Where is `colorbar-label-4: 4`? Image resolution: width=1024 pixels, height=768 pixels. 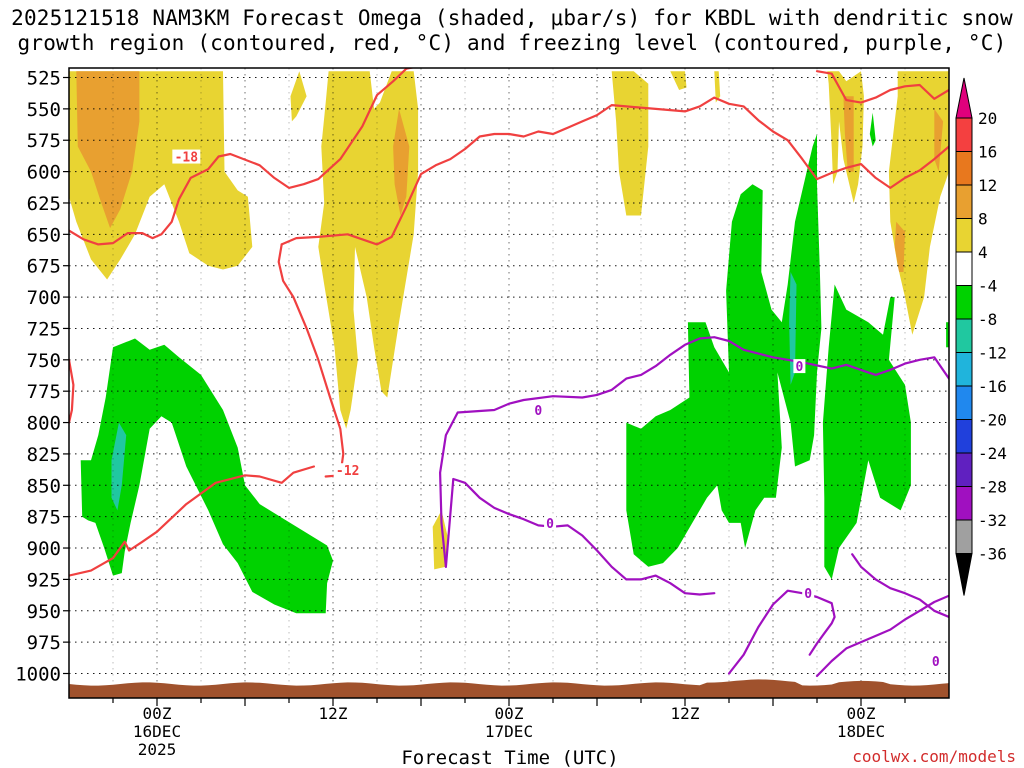
colorbar-label-4: 4 is located at coordinates (983, 252).